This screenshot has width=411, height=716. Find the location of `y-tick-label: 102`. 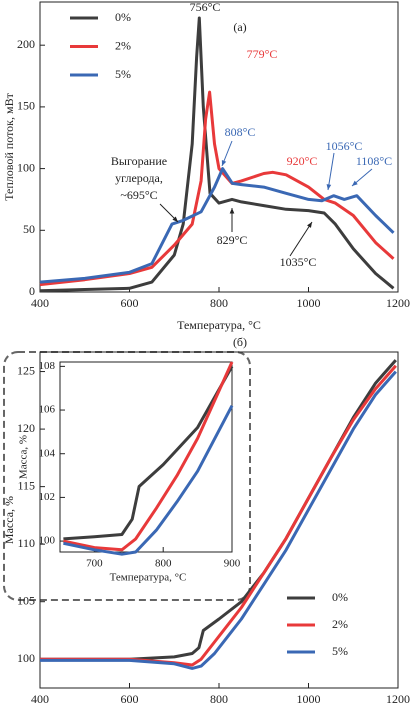

y-tick-label: 102 is located at coordinates (47, 497).